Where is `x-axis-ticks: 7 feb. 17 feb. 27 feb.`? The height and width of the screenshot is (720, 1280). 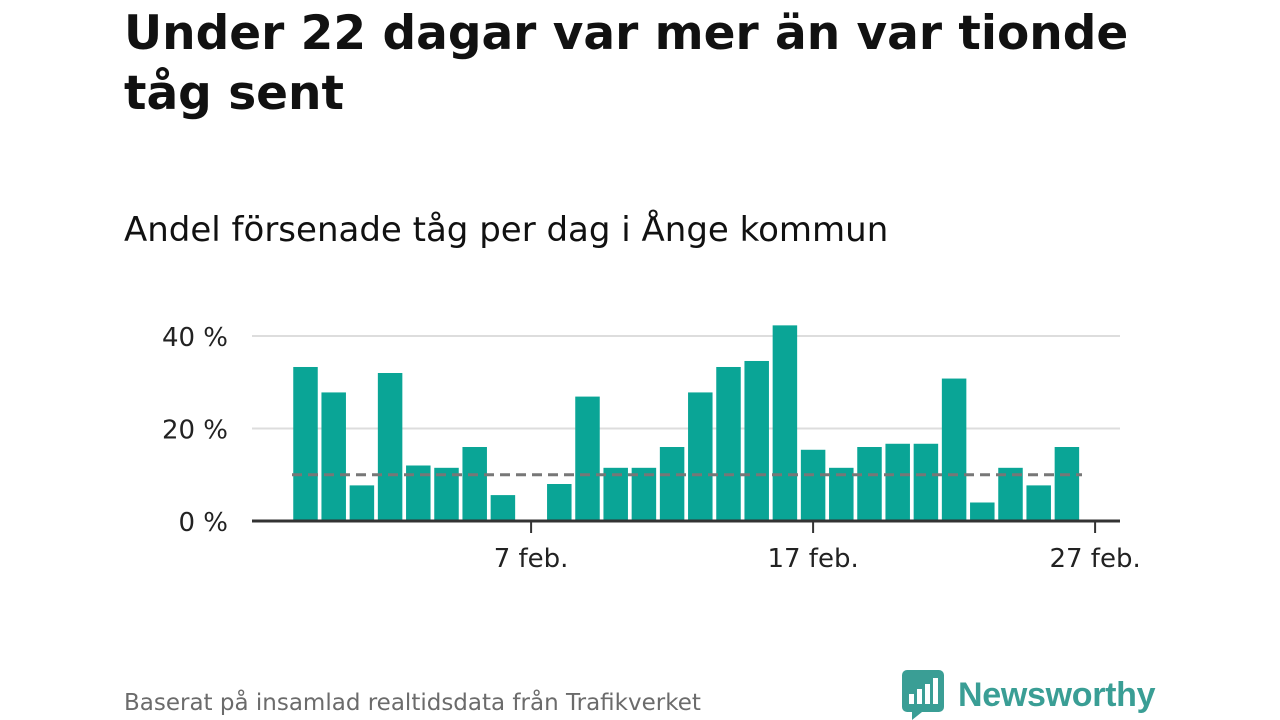 x-axis-ticks: 7 feb. 17 feb. 27 feb. is located at coordinates (817, 547).